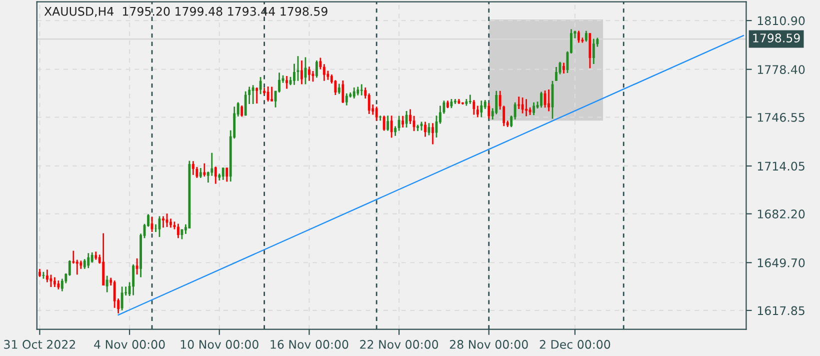 The height and width of the screenshot is (356, 820). Describe the element at coordinates (575, 344) in the screenshot. I see `x-tick-label: 2 Dec 00:00` at that location.